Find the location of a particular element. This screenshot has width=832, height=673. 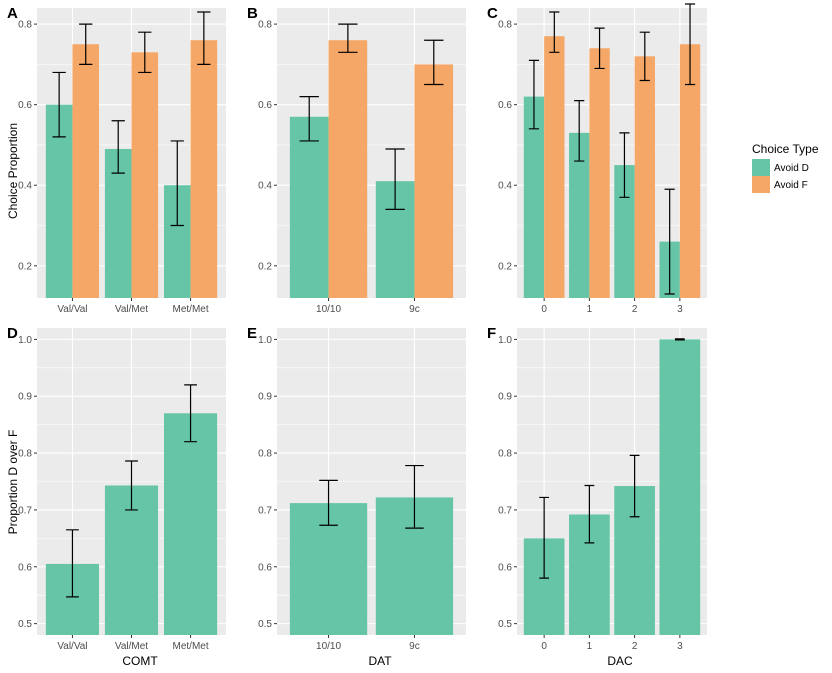

panel-letter: C is located at coordinates (492, 13).